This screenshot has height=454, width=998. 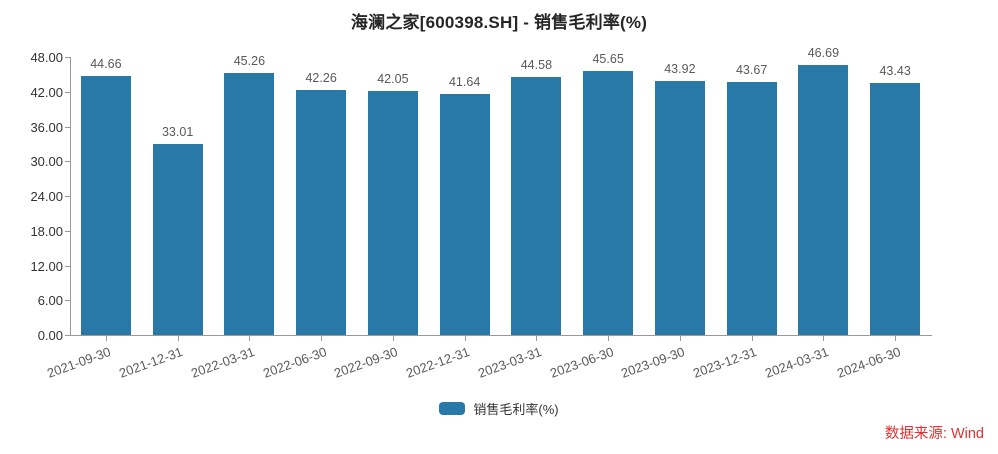 I want to click on y-axis-label: 24.00, so click(x=46, y=196).